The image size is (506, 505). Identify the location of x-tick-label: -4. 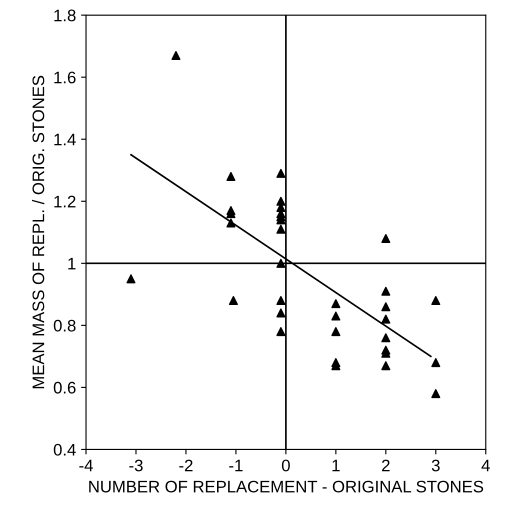
(86, 466).